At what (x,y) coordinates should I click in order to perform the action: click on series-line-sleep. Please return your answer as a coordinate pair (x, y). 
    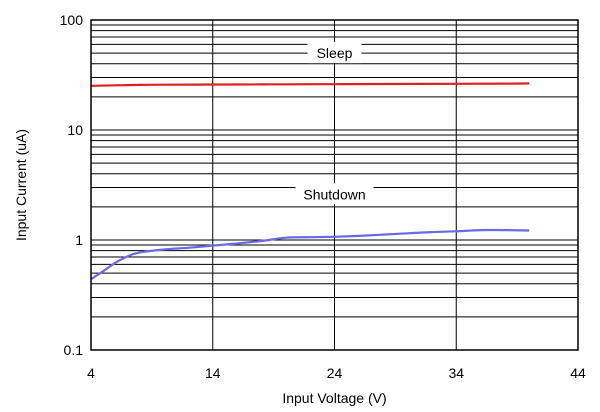
    Looking at the image, I should click on (310, 84).